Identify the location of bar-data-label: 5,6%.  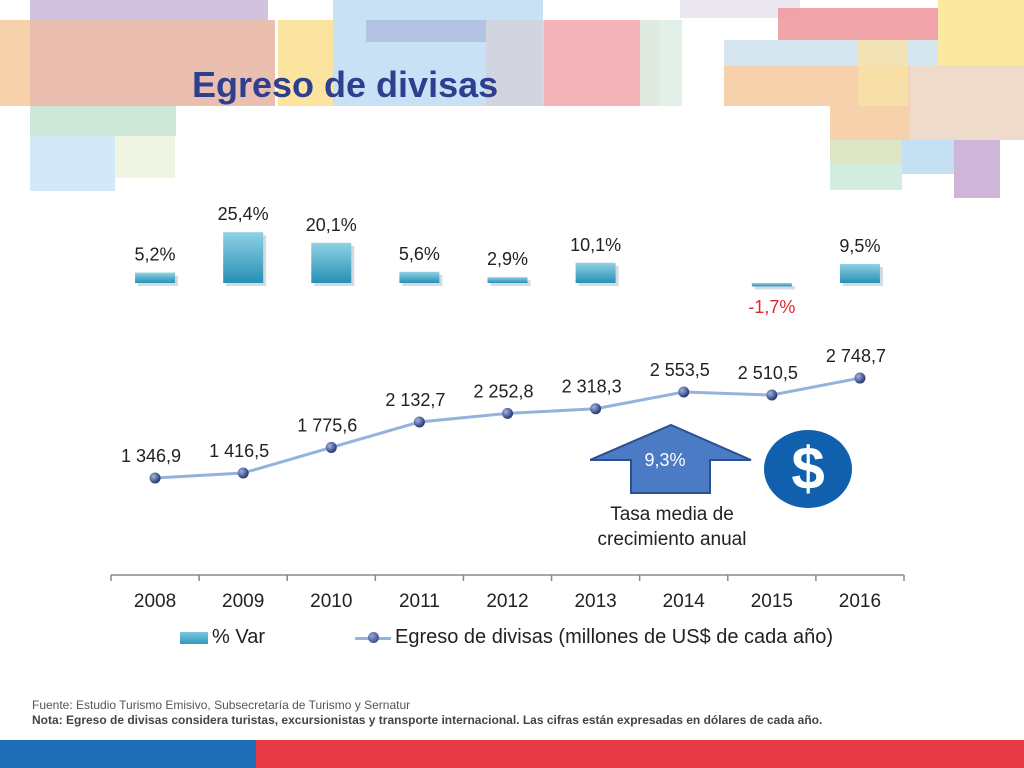
(419, 254).